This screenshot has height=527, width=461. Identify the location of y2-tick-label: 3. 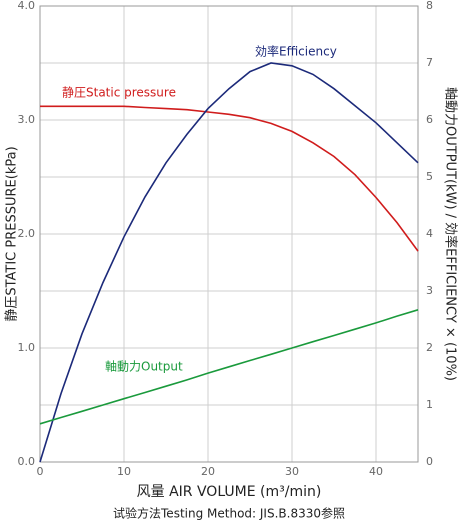
(429, 290).